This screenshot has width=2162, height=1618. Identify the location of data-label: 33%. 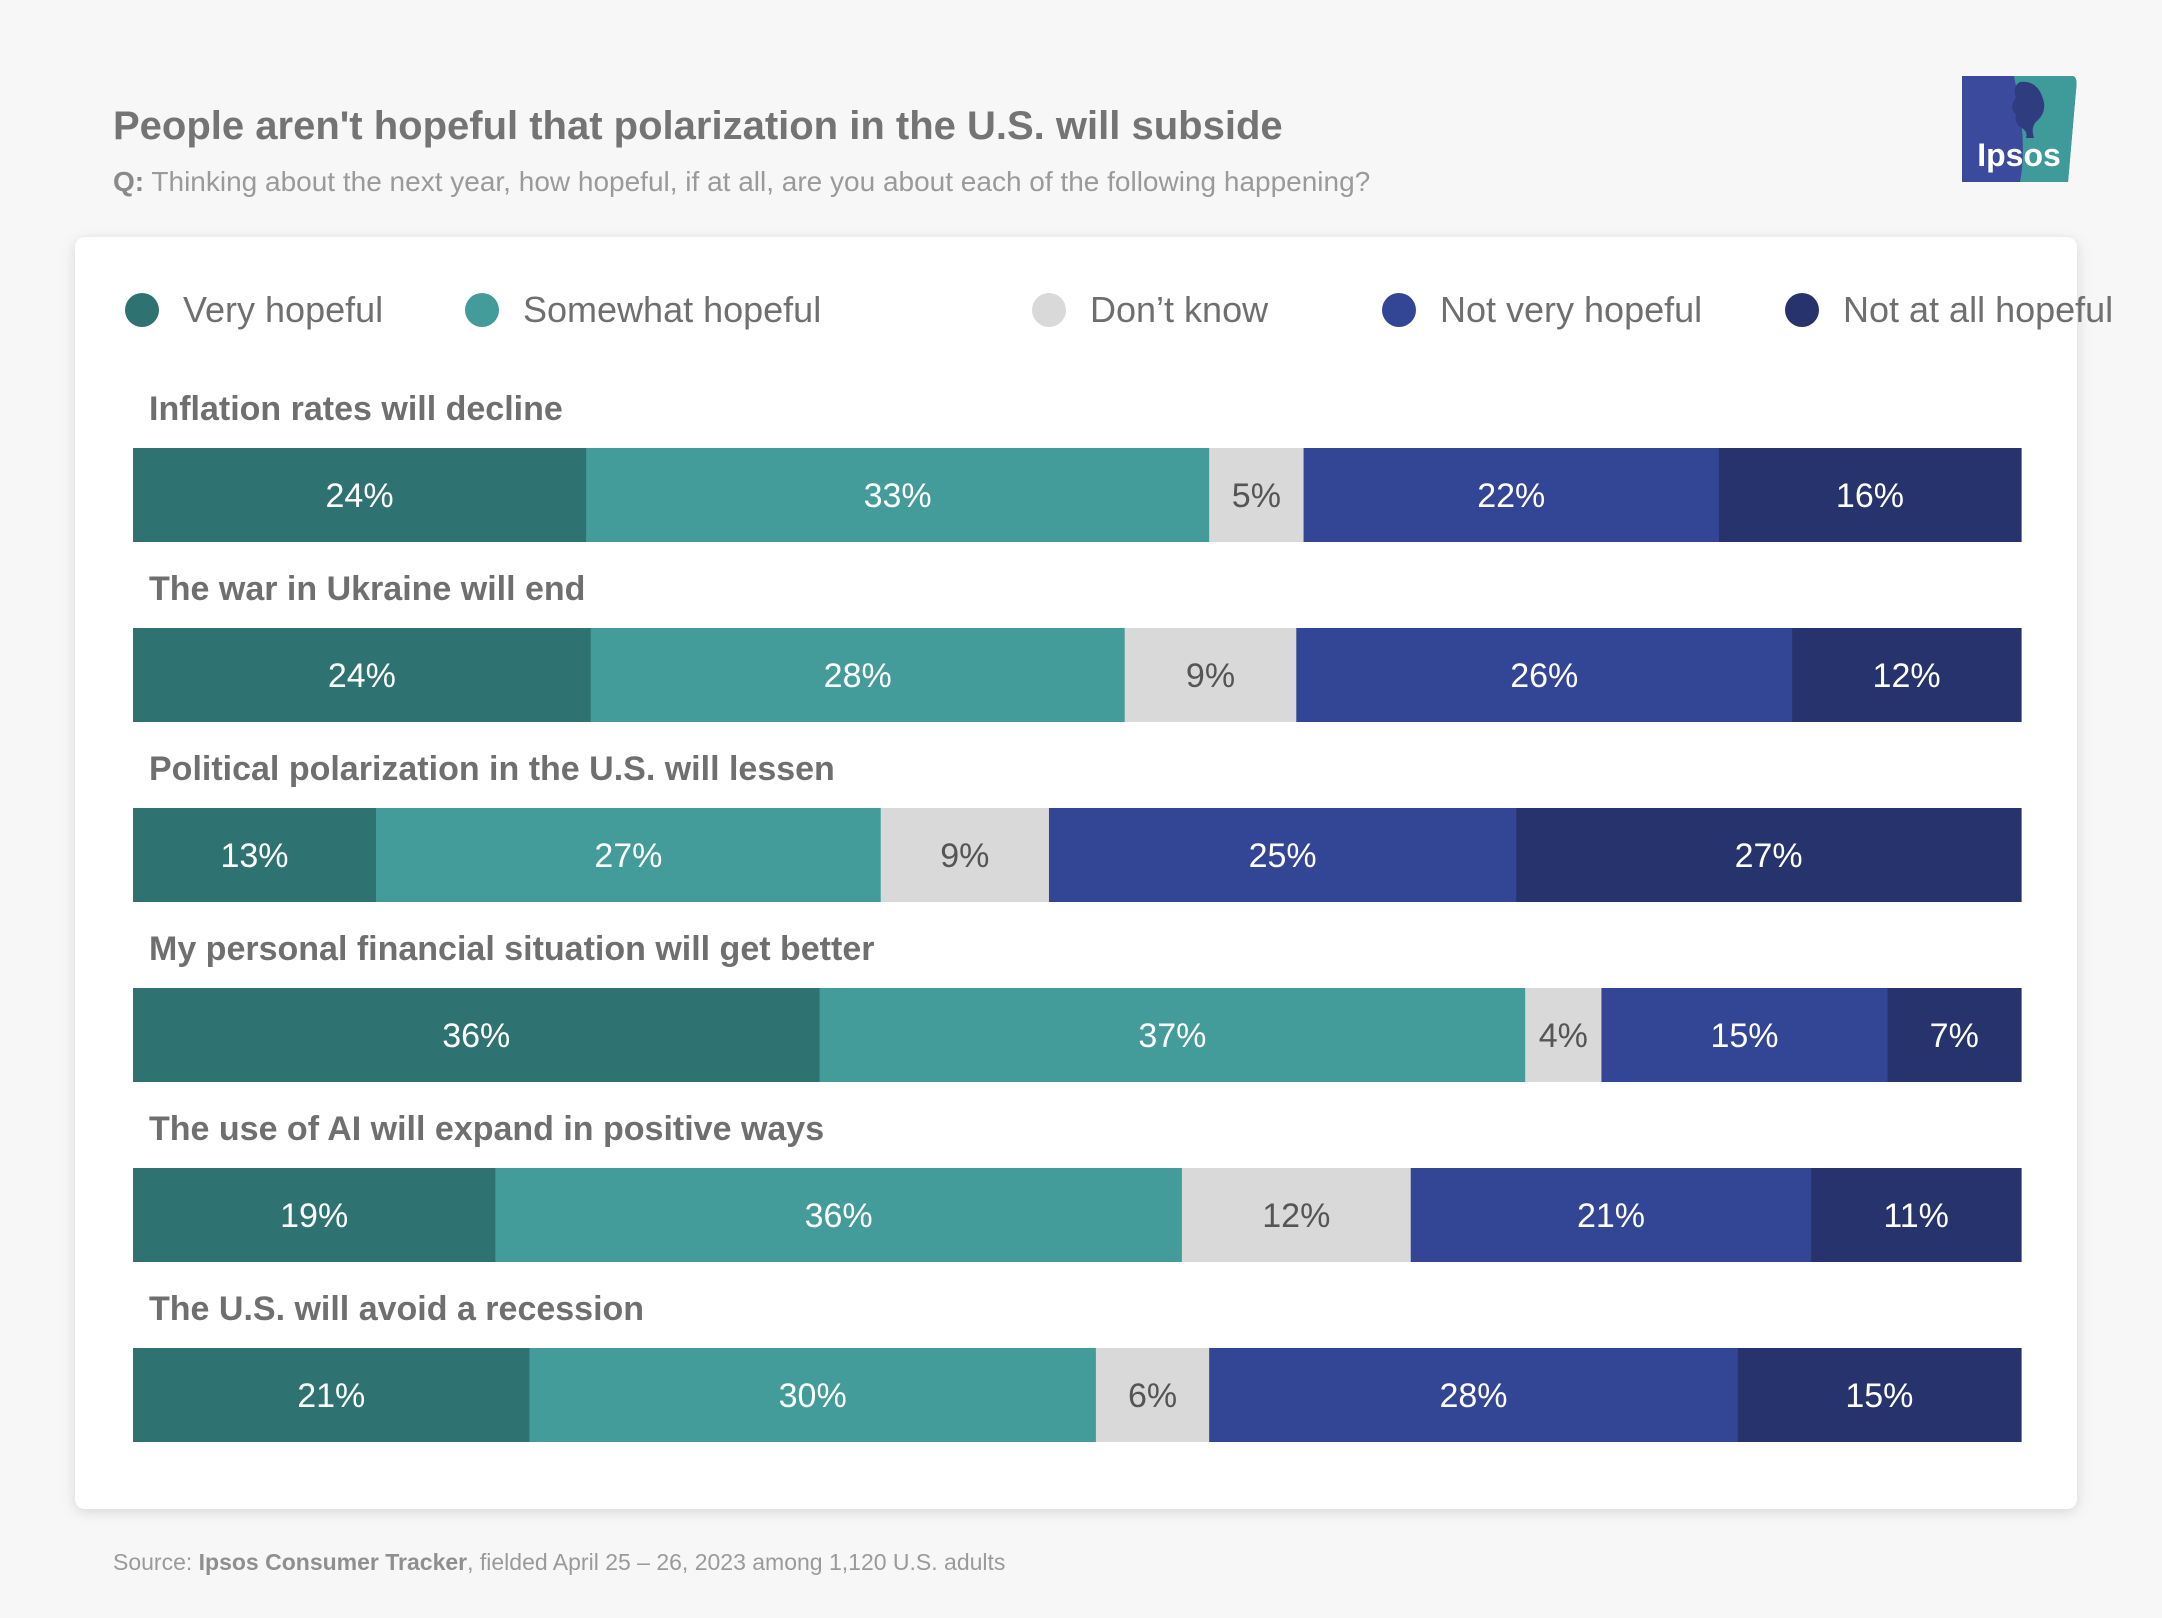
(898, 496).